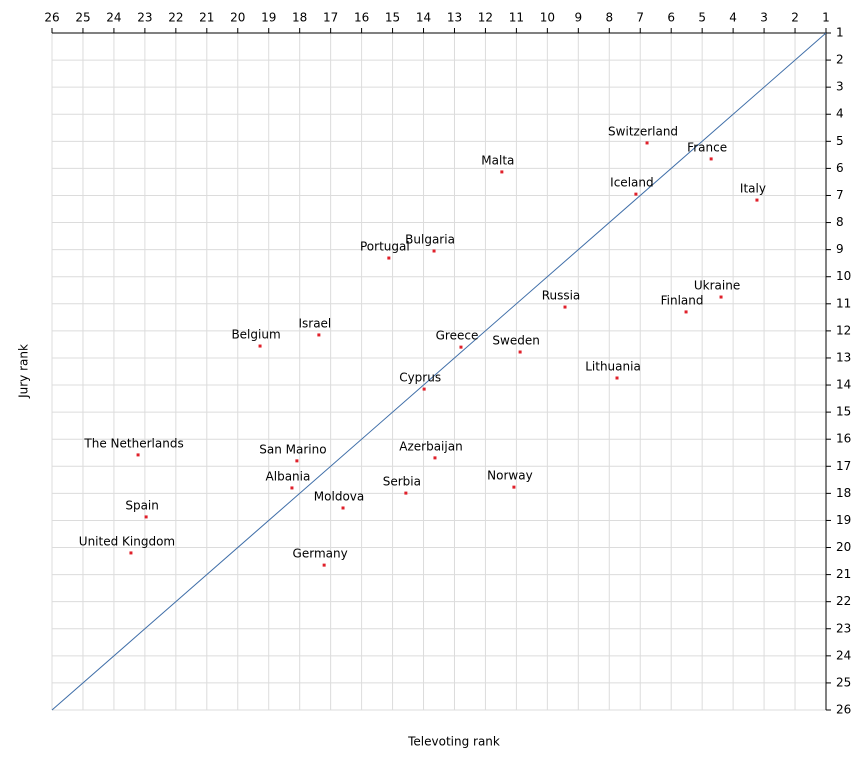 The width and height of the screenshot is (865, 763). I want to click on x-tick-label: 16, so click(361, 18).